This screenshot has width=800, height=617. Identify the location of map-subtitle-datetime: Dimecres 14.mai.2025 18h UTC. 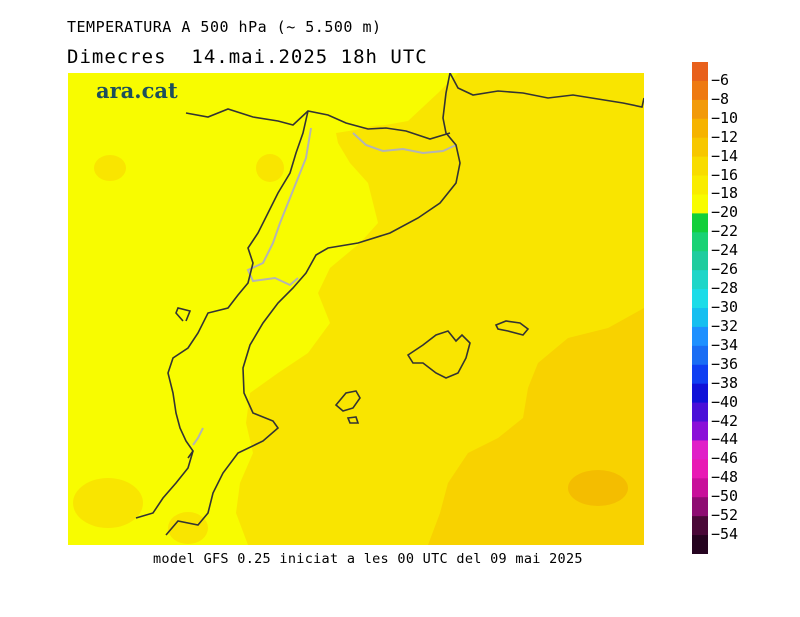
(247, 57).